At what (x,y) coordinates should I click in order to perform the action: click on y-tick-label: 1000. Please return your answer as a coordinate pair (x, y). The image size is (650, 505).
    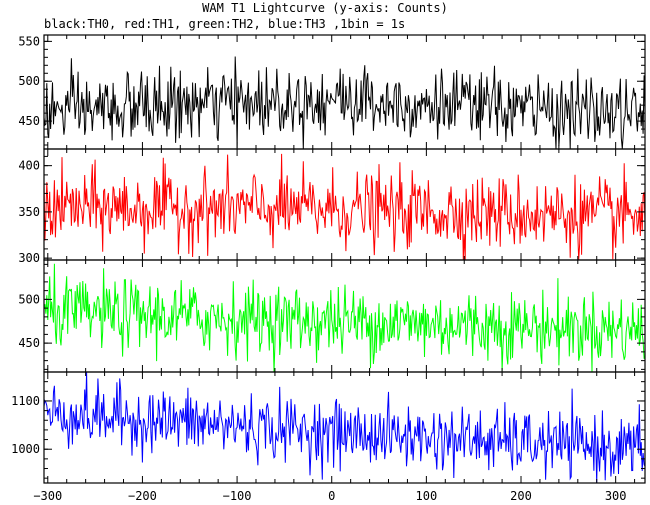
    Looking at the image, I should click on (25, 449).